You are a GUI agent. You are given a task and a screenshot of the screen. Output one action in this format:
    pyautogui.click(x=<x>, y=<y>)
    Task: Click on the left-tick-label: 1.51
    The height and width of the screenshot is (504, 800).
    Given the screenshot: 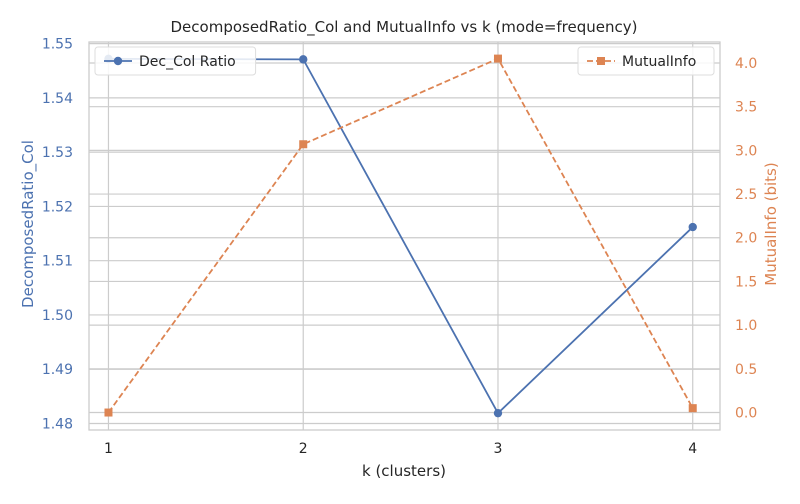 What is the action you would take?
    pyautogui.click(x=57, y=262)
    